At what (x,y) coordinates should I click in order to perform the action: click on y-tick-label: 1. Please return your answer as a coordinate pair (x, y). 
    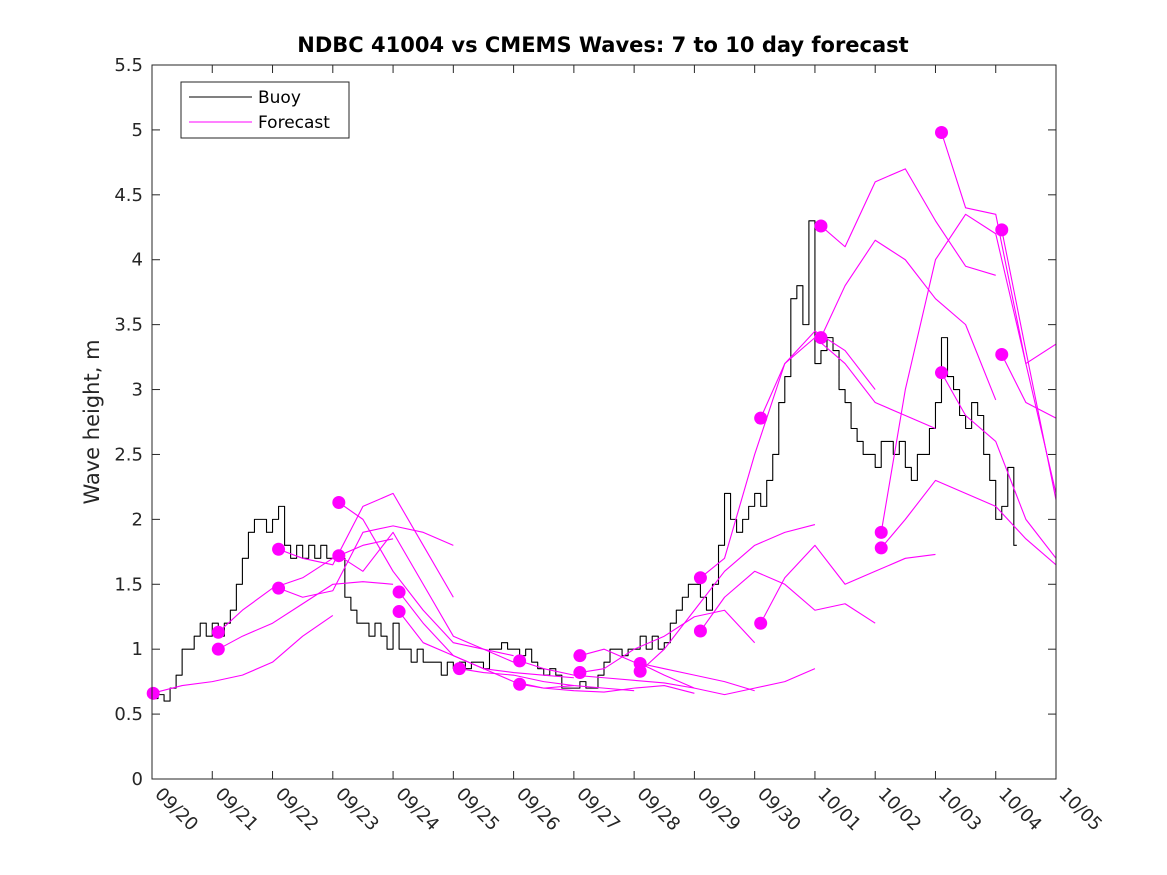
    Looking at the image, I should click on (137, 649).